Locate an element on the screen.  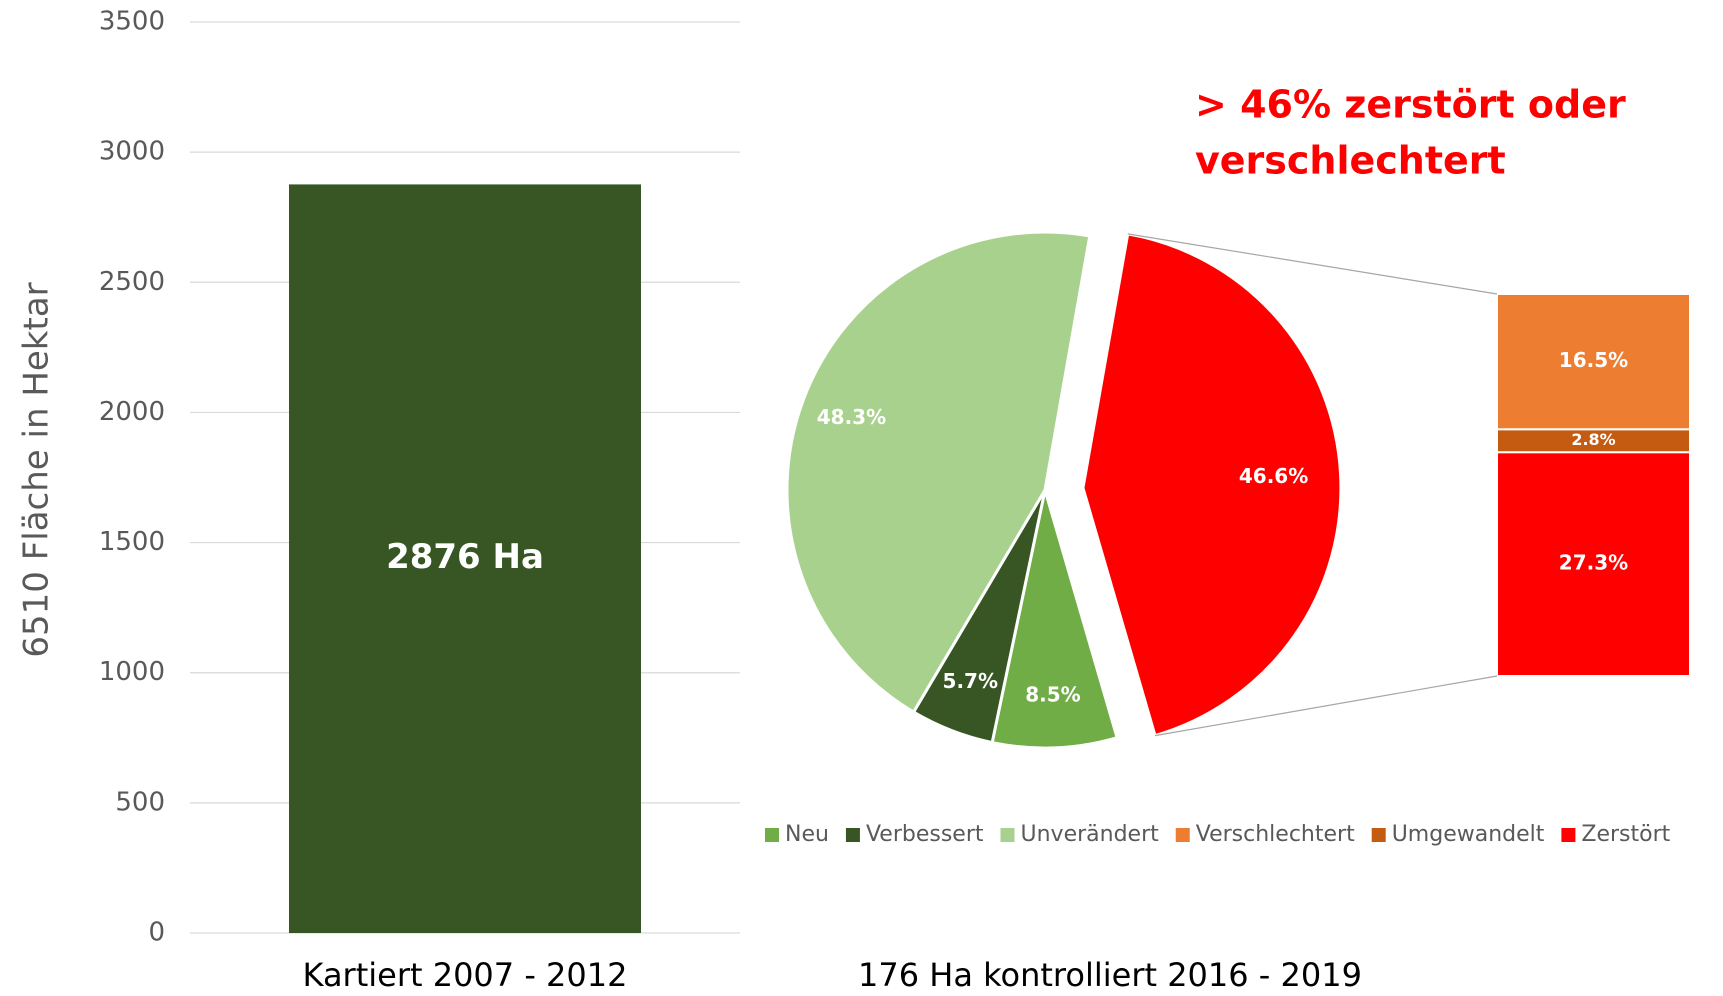
bar-value-label: 2876 Ha is located at coordinates (465, 557).